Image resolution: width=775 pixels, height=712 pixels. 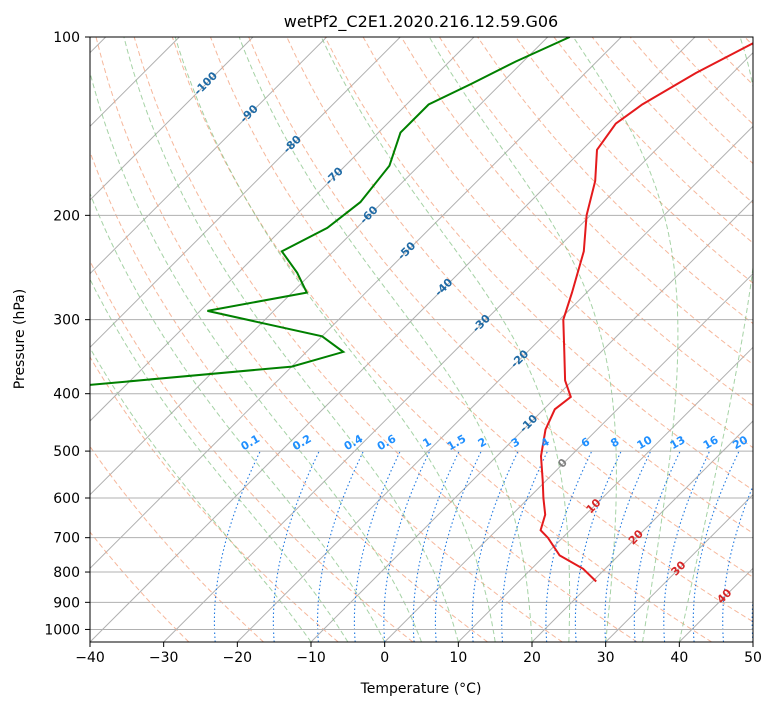 I want to click on y-tick-label: 200, so click(x=66, y=216).